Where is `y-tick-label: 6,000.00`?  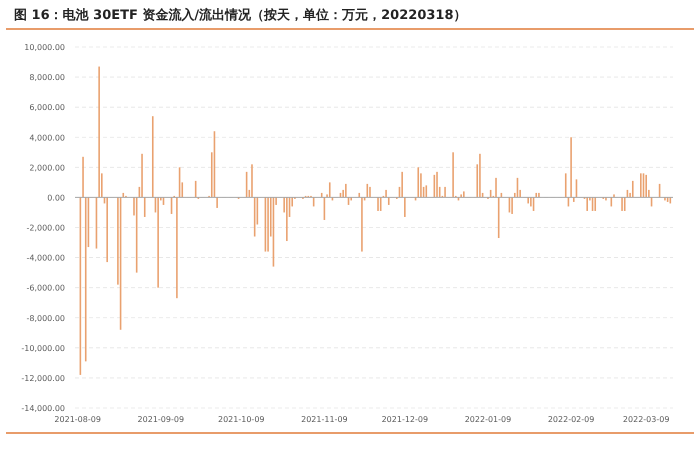
y-tick-label: 6,000.00 is located at coordinates (47, 107).